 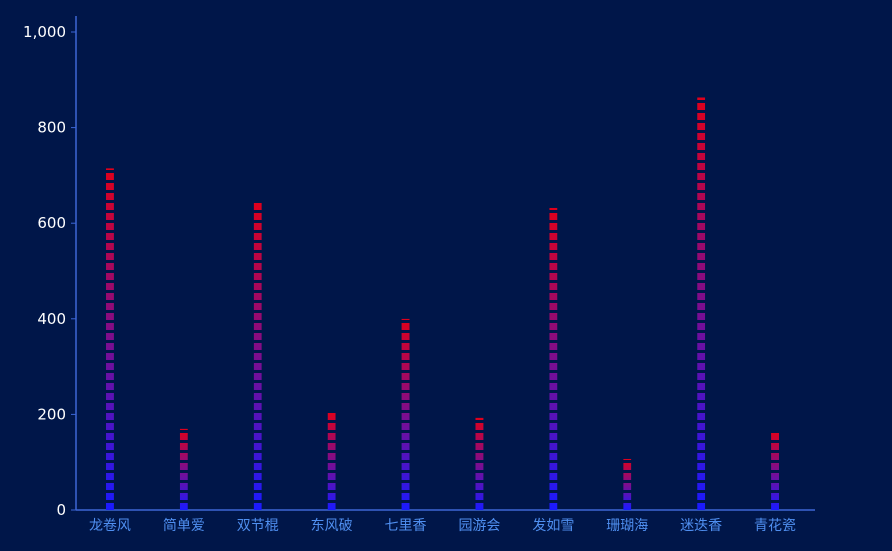 What do you see at coordinates (445, 521) in the screenshot?
I see `x-axis: 龙卷风 简单爱 双节棍 东风破 七里香 园游会 发如雪 珊瑚海 迷迭香 青花瓷` at bounding box center [445, 521].